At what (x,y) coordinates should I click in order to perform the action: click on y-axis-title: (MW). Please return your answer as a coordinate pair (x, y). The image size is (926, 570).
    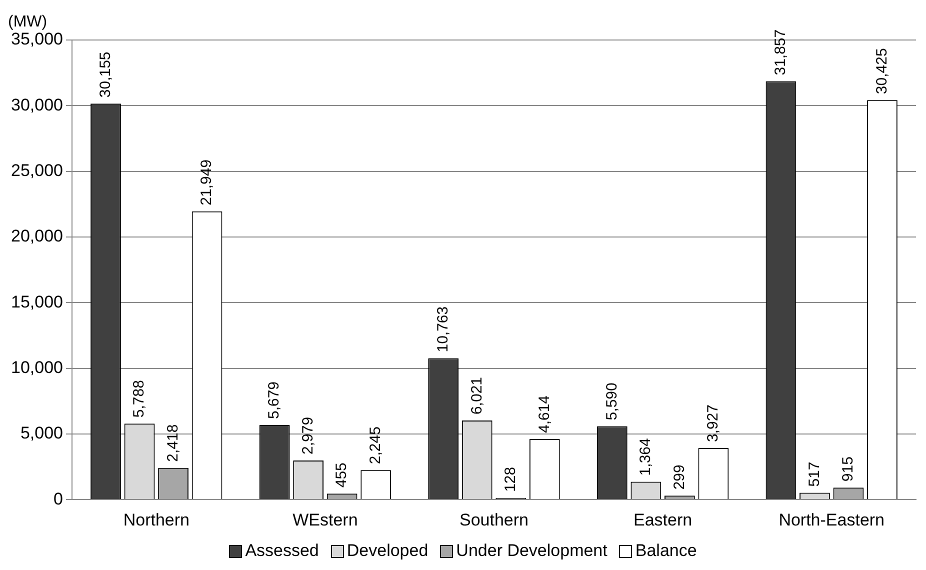
    Looking at the image, I should click on (28, 21).